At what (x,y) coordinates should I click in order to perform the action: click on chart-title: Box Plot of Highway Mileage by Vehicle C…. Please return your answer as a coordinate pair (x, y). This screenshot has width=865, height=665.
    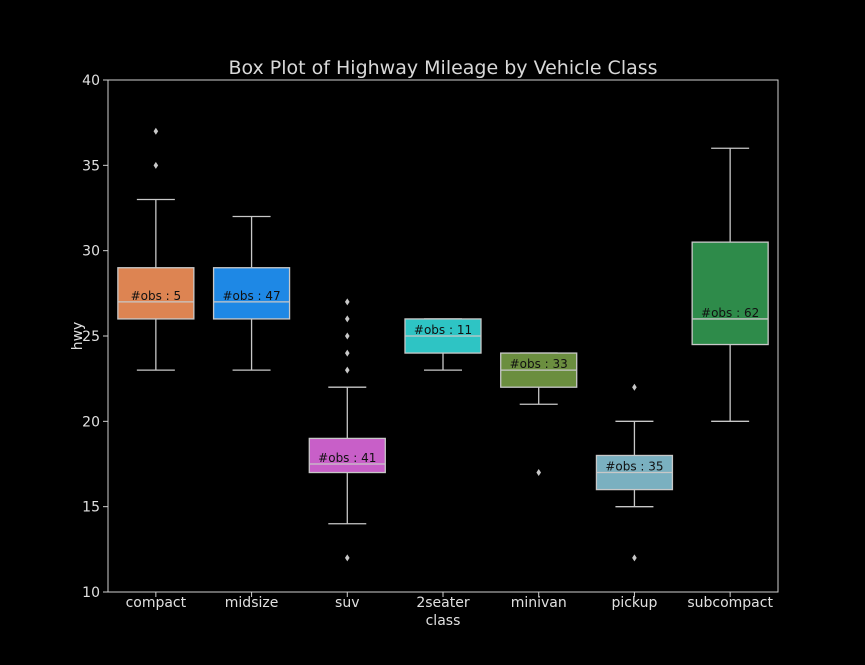
    Looking at the image, I should click on (442, 68).